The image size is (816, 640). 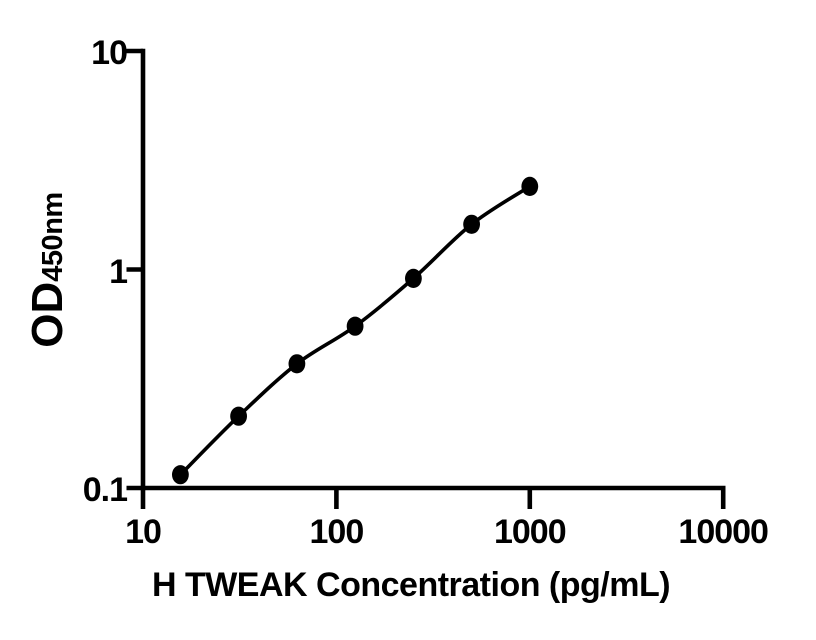 I want to click on x-axis-title: H TWEAK Concentration (pg/mL), so click(x=411, y=585).